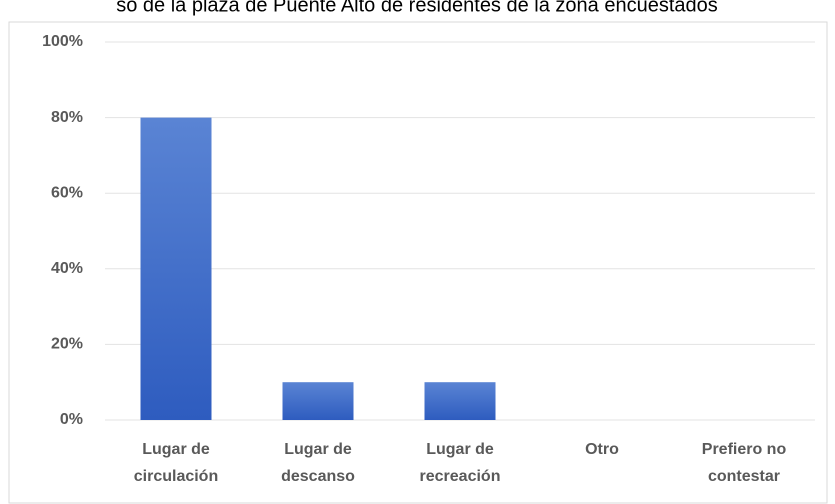 The image size is (835, 504). I want to click on y-tick-label: 20%, so click(67, 344).